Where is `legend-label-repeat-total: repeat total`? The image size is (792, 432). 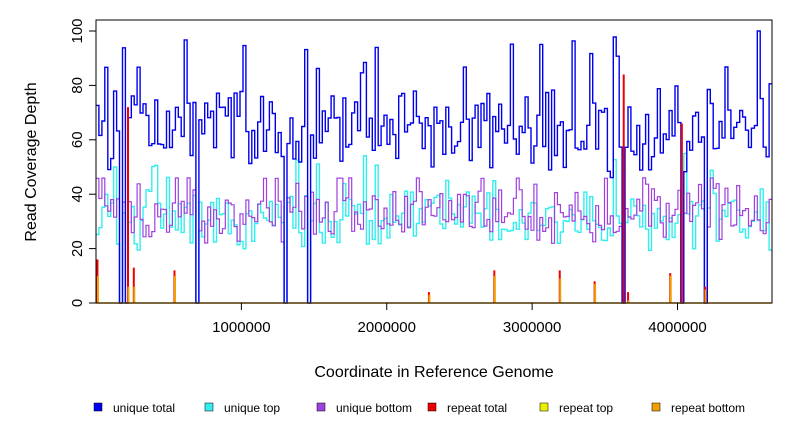
legend-label-repeat-total: repeat total is located at coordinates (477, 408).